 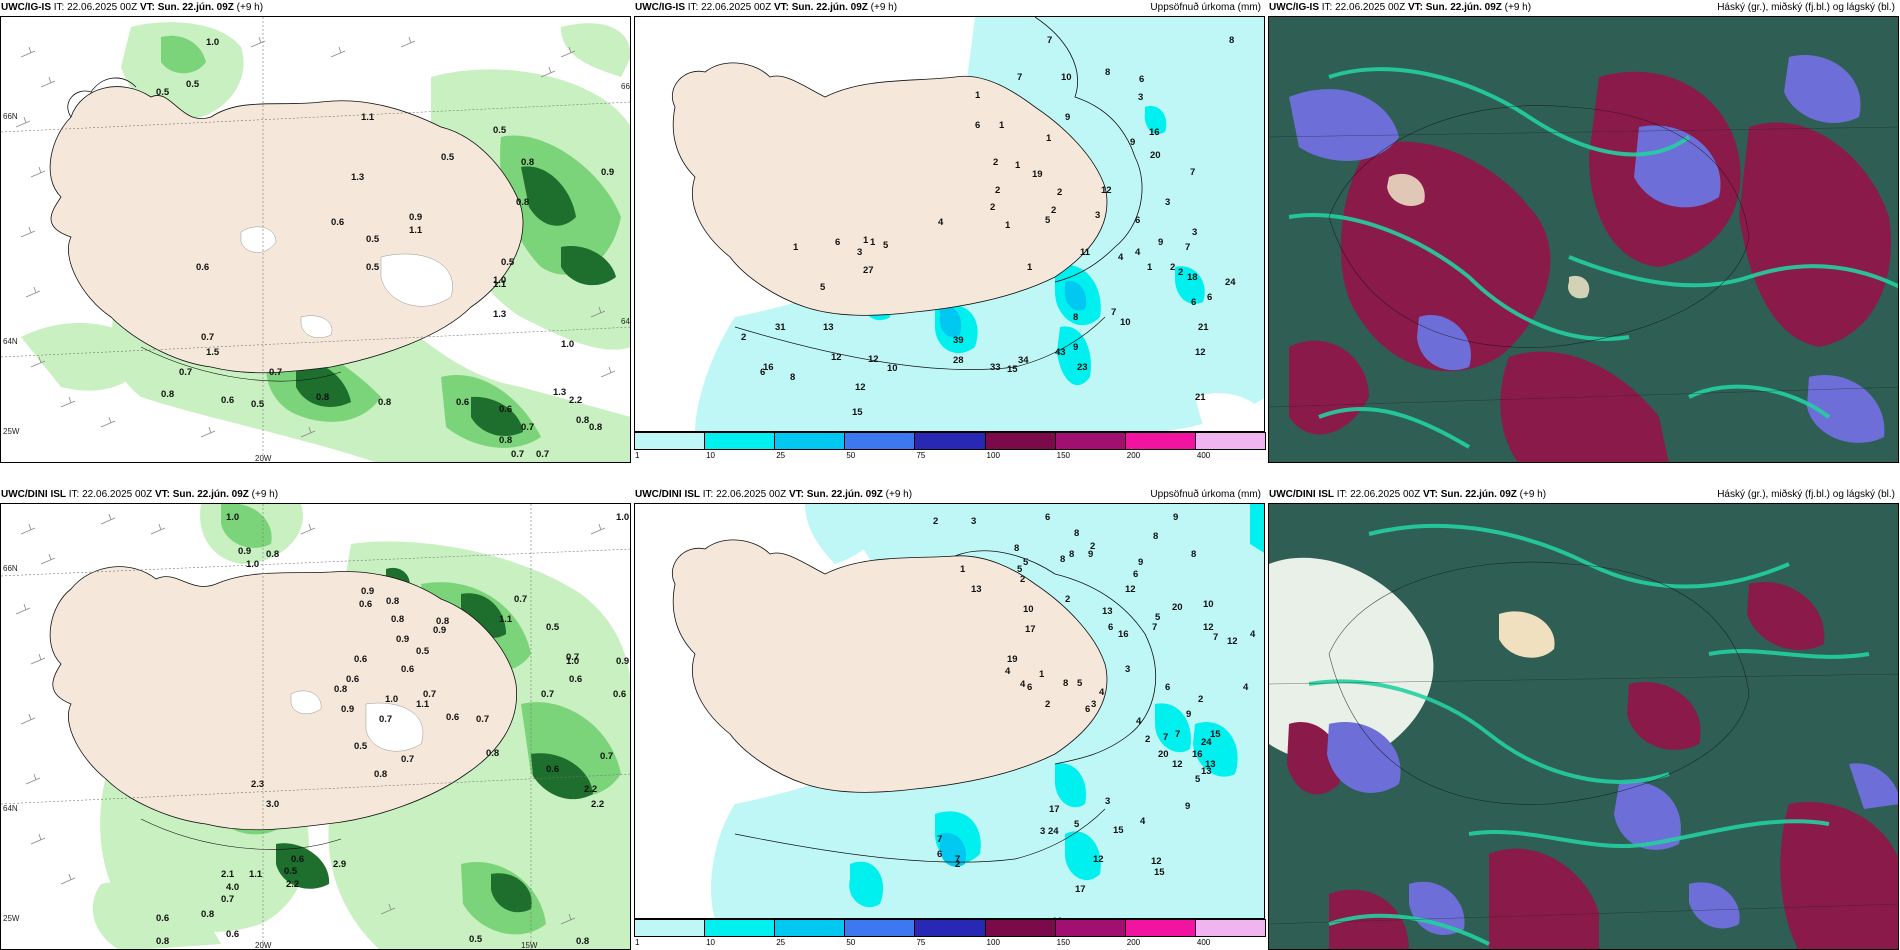 I want to click on map-value-label: 10, so click(x=1066, y=77).